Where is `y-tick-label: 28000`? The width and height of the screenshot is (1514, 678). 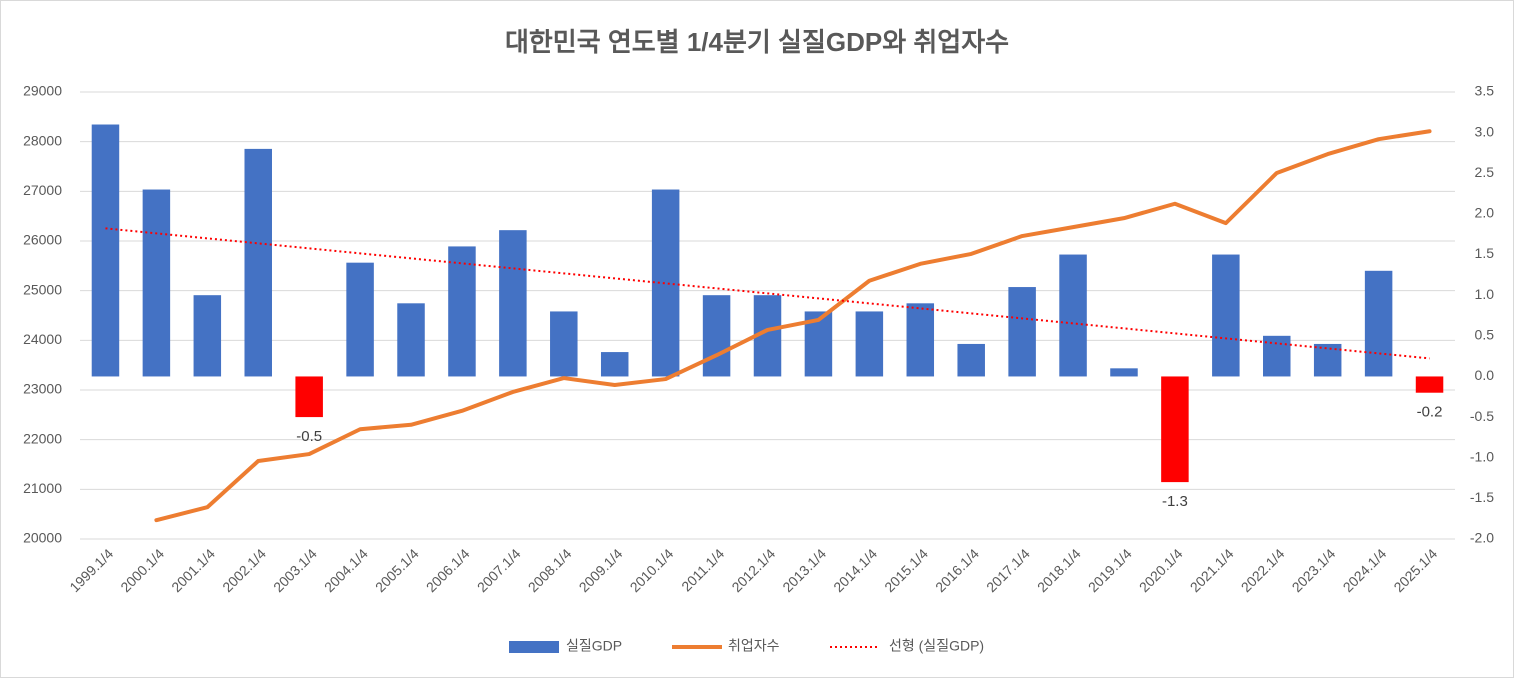 y-tick-label: 28000 is located at coordinates (42, 140).